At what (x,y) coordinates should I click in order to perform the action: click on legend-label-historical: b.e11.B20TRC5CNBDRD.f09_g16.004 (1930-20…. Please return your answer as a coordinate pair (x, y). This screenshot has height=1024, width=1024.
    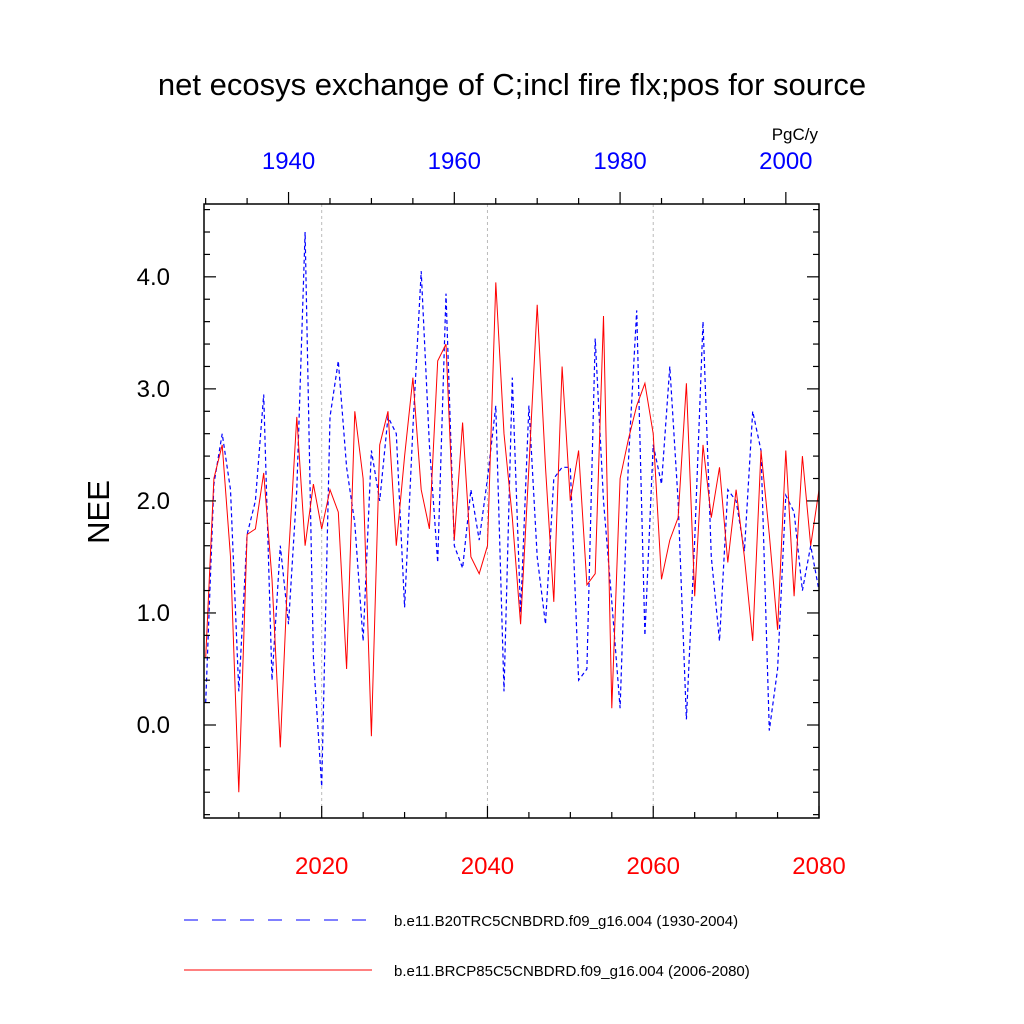
    Looking at the image, I should click on (566, 921).